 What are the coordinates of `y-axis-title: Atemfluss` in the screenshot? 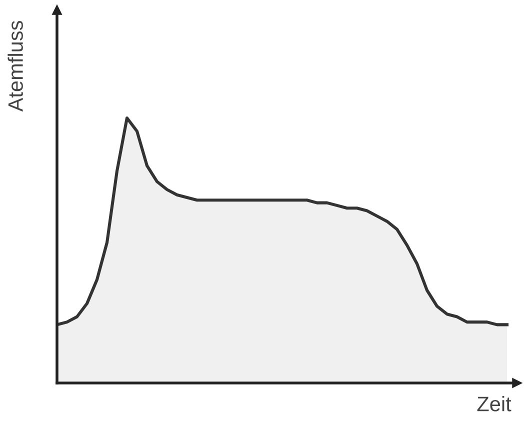 It's located at (15, 66).